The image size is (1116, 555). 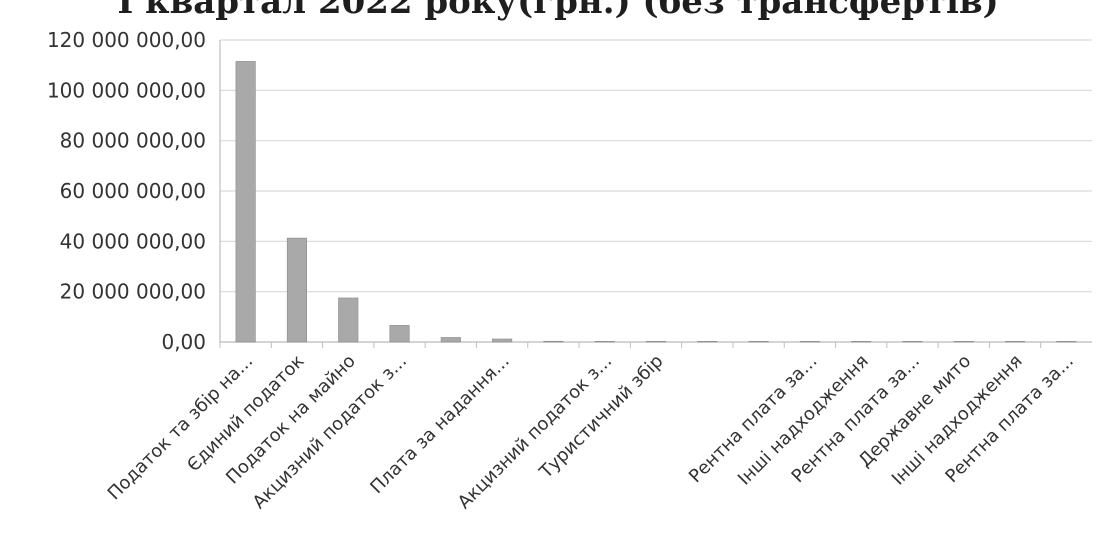 What do you see at coordinates (126, 90) in the screenshot?
I see `y-tick-label: 100 000 000,00` at bounding box center [126, 90].